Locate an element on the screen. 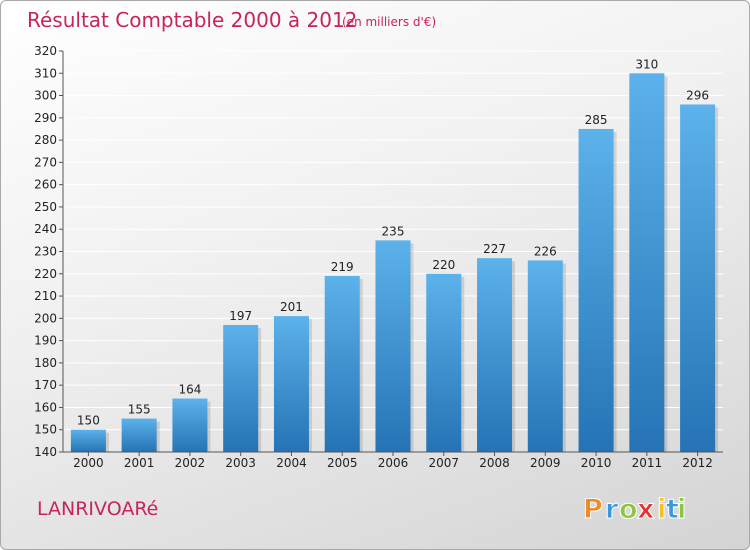 The width and height of the screenshot is (750, 550). ytick-label-250: 250 is located at coordinates (45, 207).